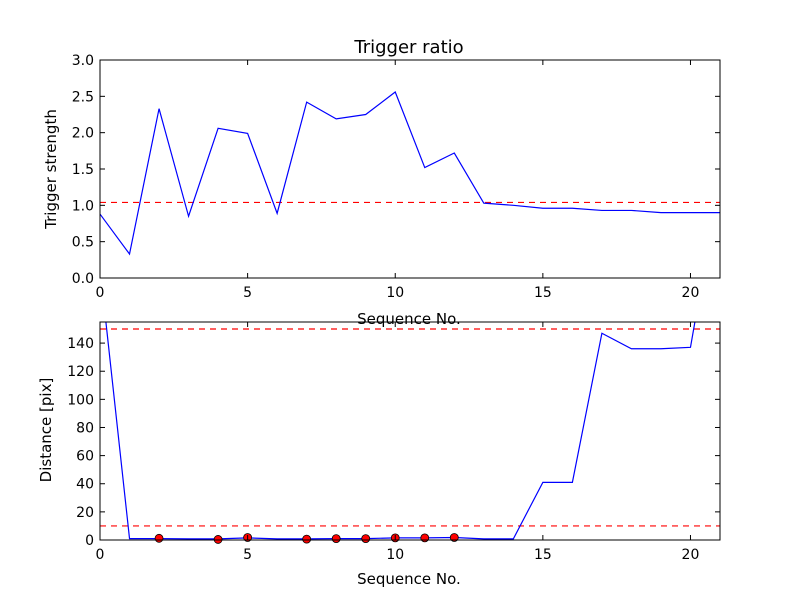 The image size is (800, 600). Describe the element at coordinates (83, 206) in the screenshot. I see `y-tick-label: 1.0` at that location.